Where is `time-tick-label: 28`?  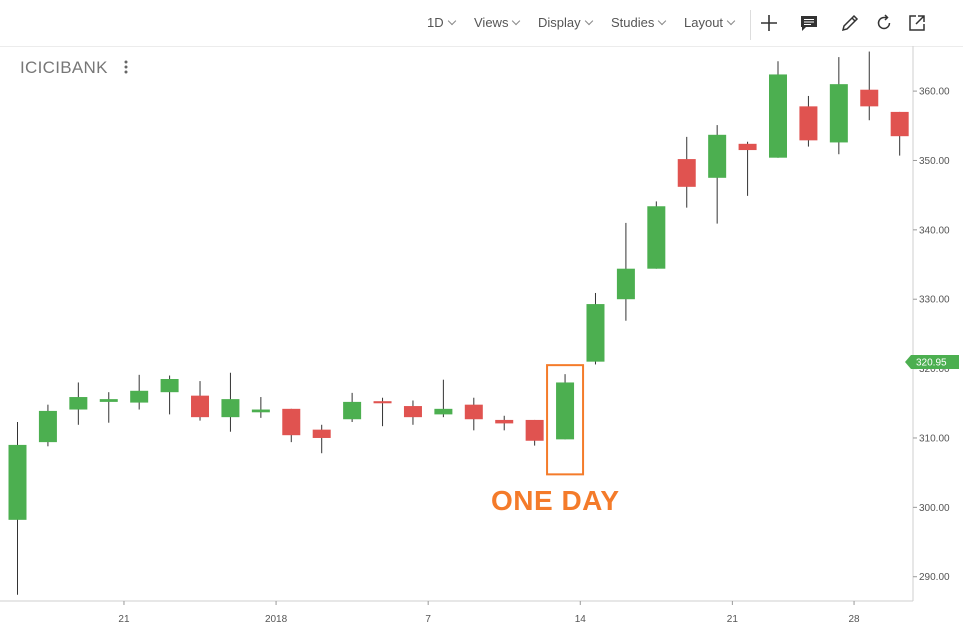
time-tick-label: 28 is located at coordinates (854, 619).